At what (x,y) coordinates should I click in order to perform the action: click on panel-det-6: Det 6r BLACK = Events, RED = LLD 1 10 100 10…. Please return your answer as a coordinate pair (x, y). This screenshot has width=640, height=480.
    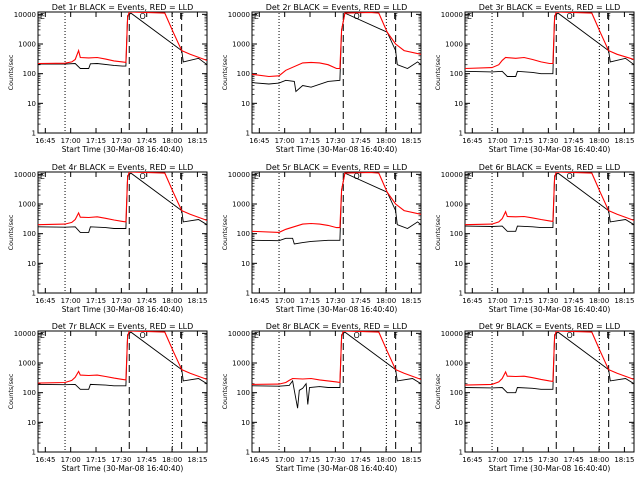
    Looking at the image, I should click on (534, 238).